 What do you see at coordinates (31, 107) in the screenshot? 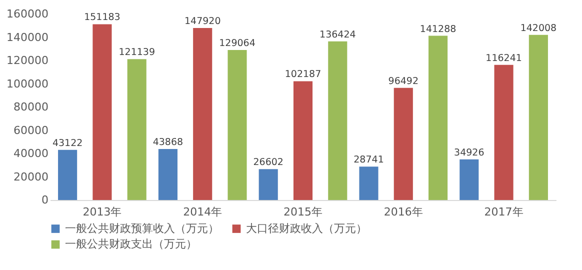
I see `y-tick-label: 80000` at bounding box center [31, 107].